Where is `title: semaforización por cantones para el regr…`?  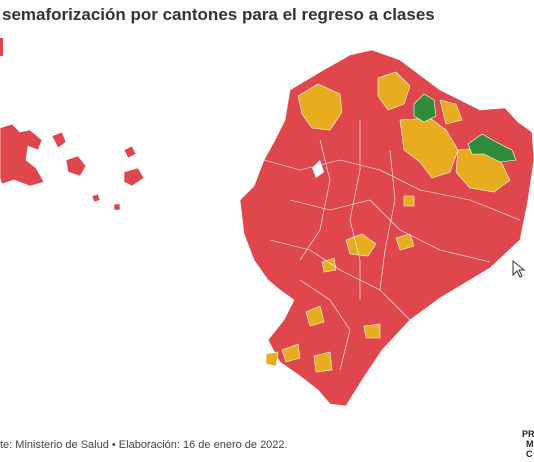
title: semaforización por cantones para el regr… is located at coordinates (218, 14).